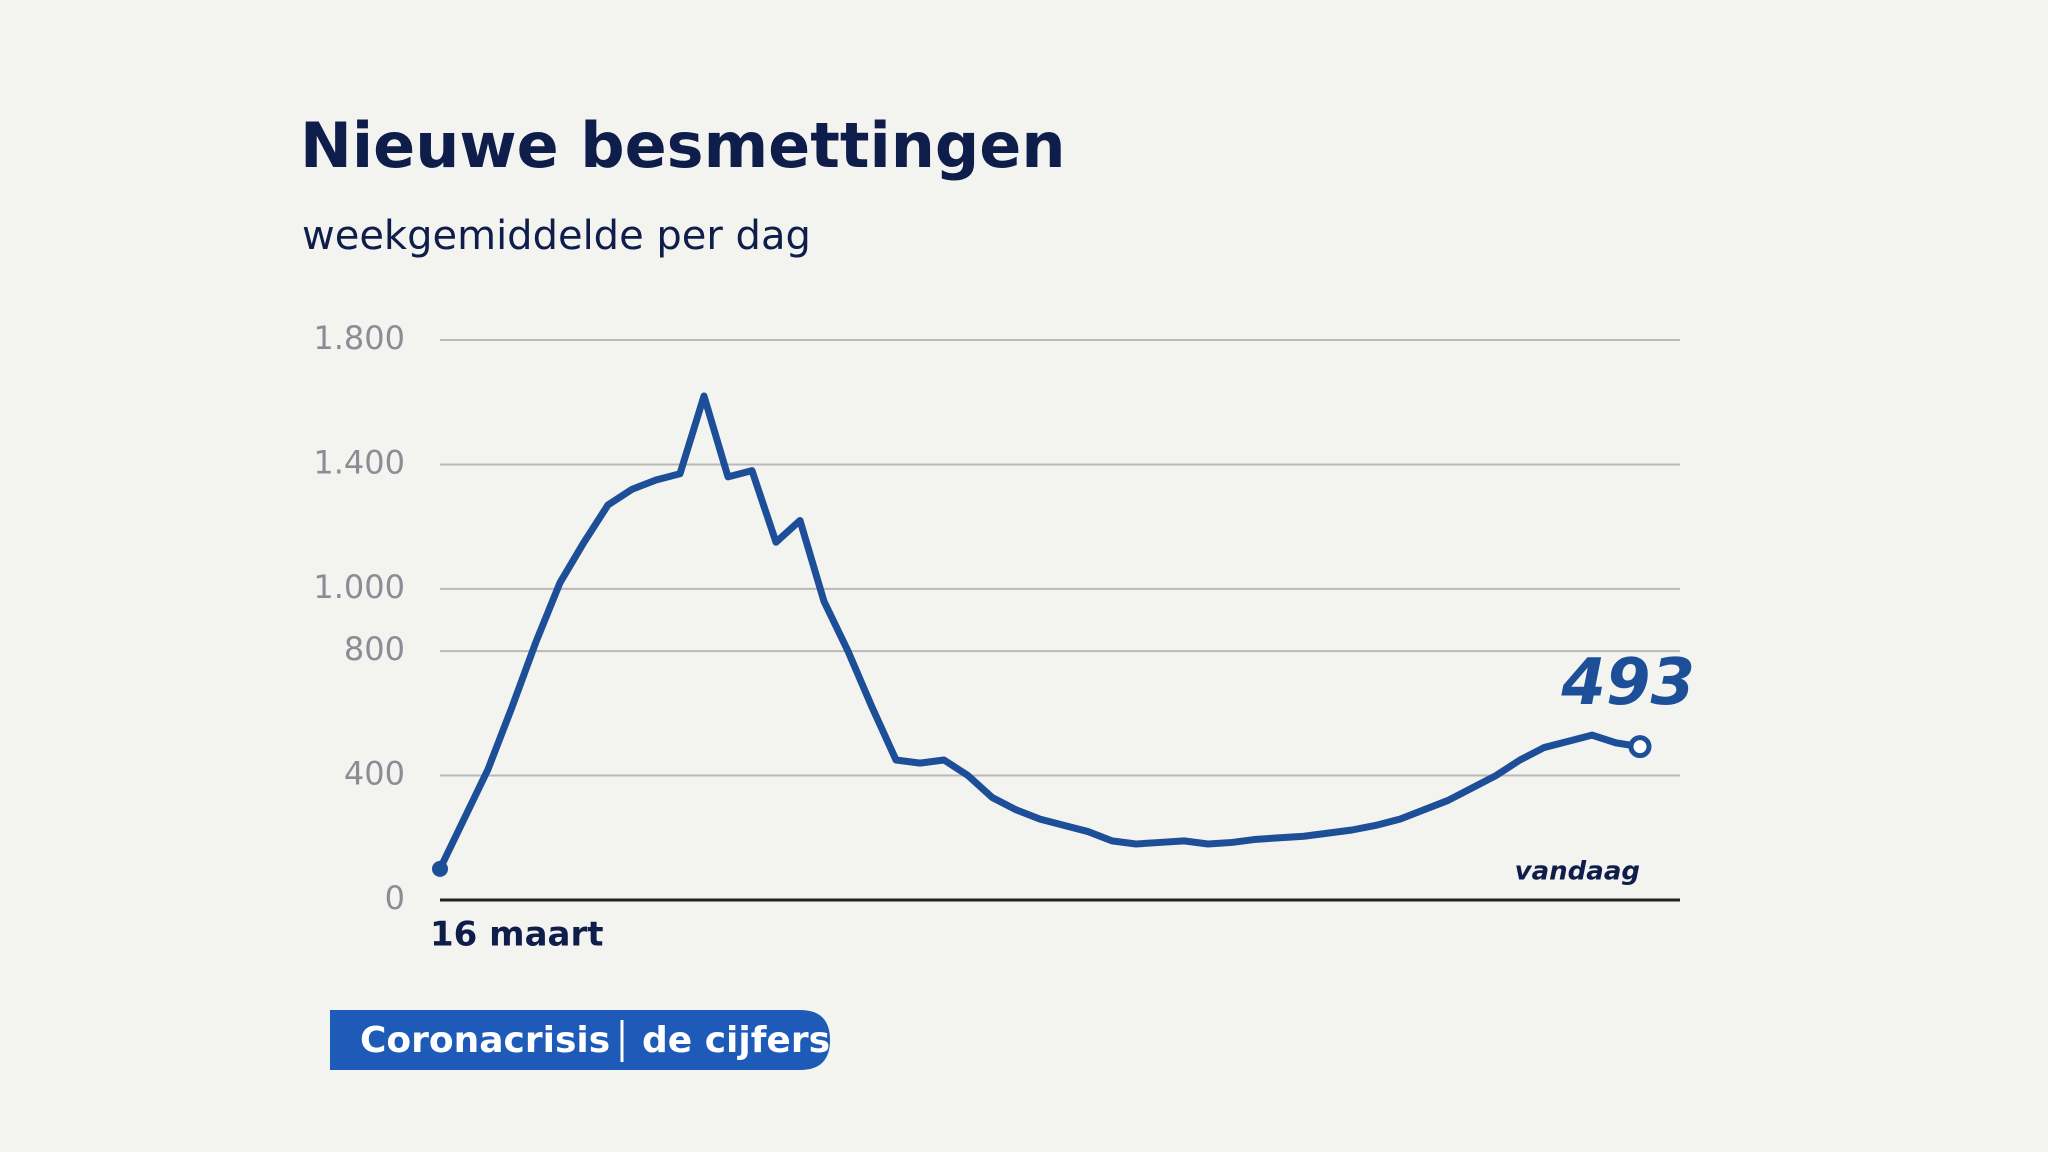 The height and width of the screenshot is (1152, 2048). Describe the element at coordinates (736, 1040) in the screenshot. I see `banner-right: de cijfers` at that location.